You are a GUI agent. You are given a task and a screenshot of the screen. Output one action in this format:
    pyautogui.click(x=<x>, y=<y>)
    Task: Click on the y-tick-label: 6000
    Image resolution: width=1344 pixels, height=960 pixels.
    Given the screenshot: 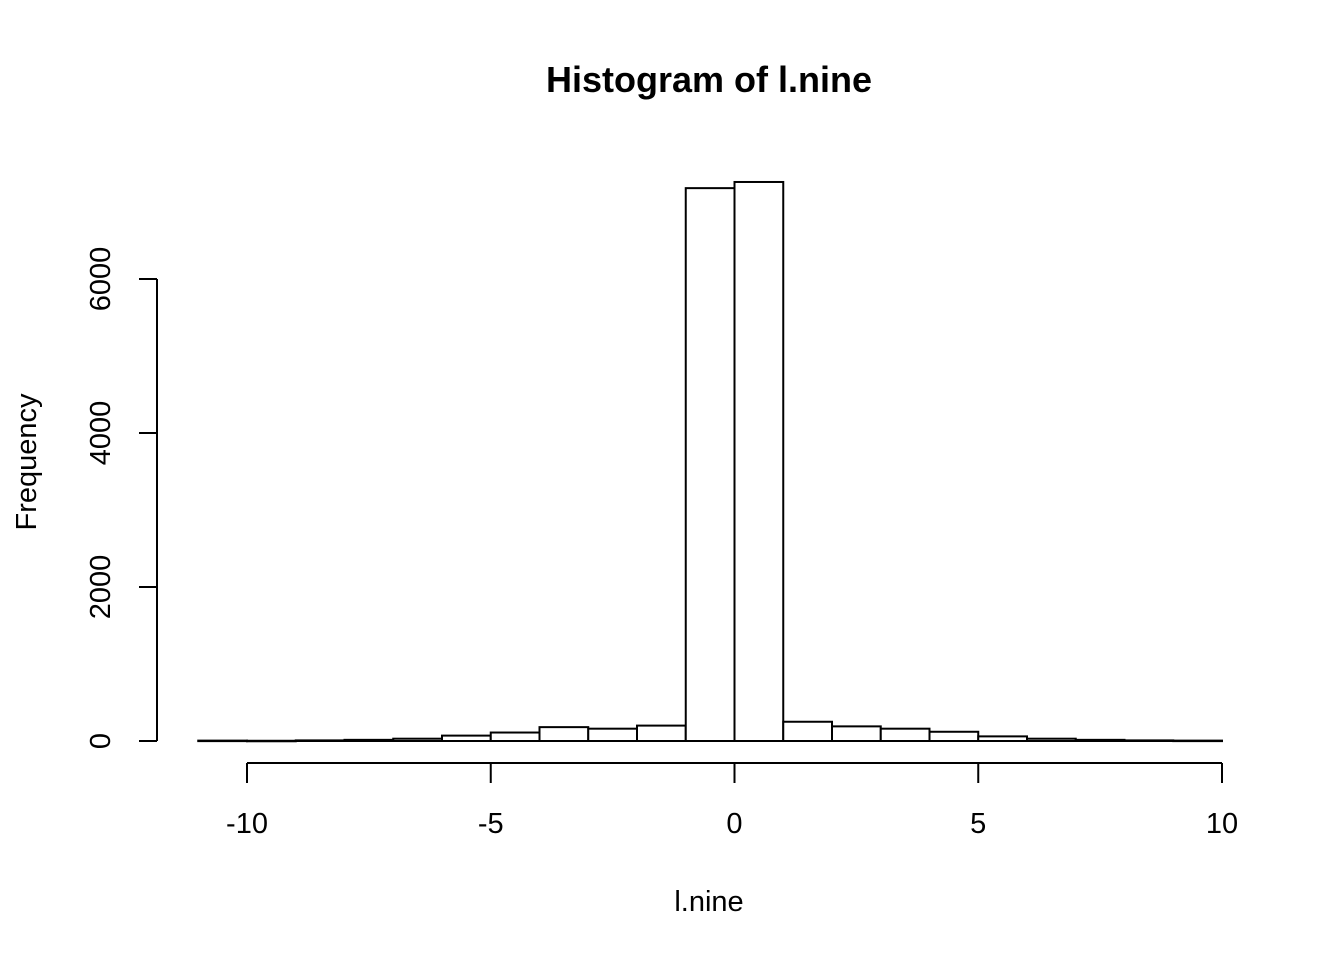 What is the action you would take?
    pyautogui.click(x=101, y=279)
    